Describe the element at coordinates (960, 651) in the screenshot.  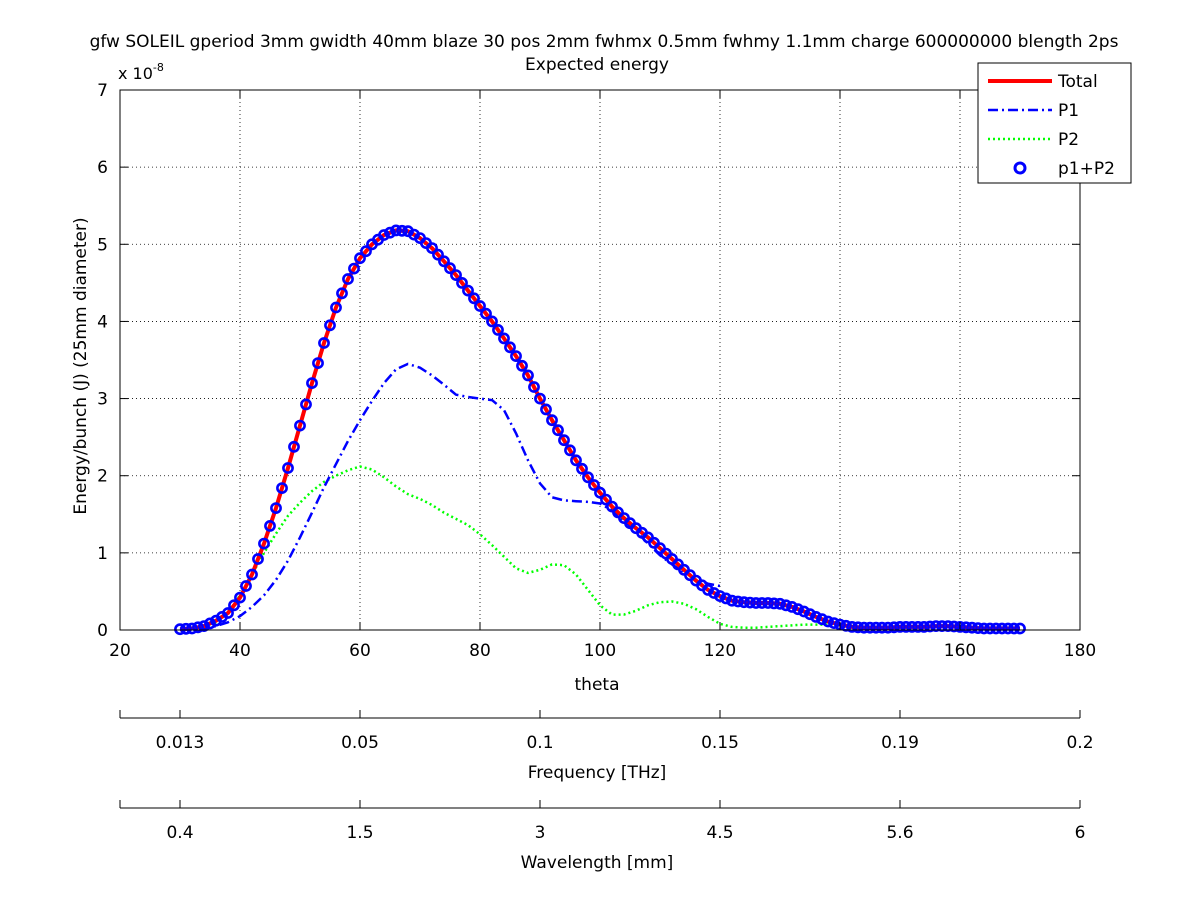
I see `x-tick-label: 160` at that location.